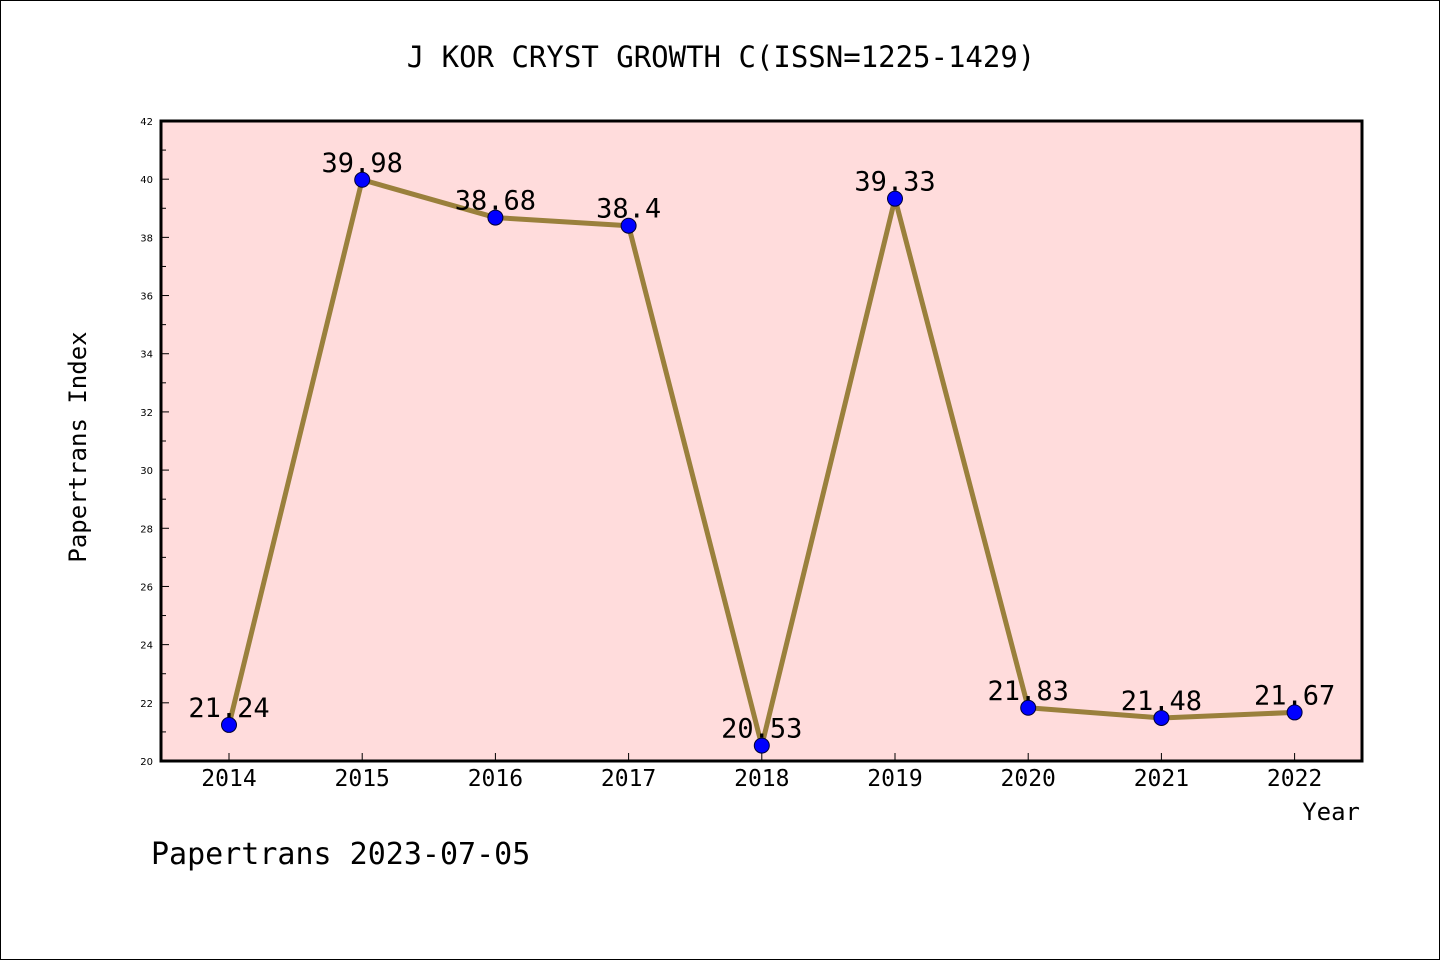 This screenshot has width=1440, height=961. What do you see at coordinates (146, 180) in the screenshot?
I see `y-tick-label: 40` at bounding box center [146, 180].